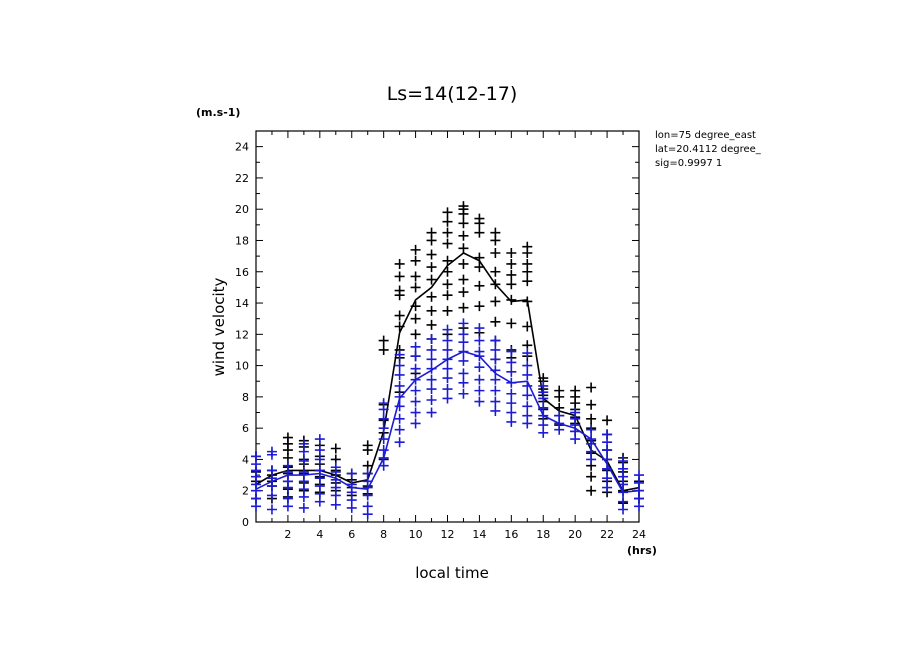 This screenshot has height=654, width=904. What do you see at coordinates (642, 550) in the screenshot?
I see `x-axis-unit: (hrs)` at bounding box center [642, 550].